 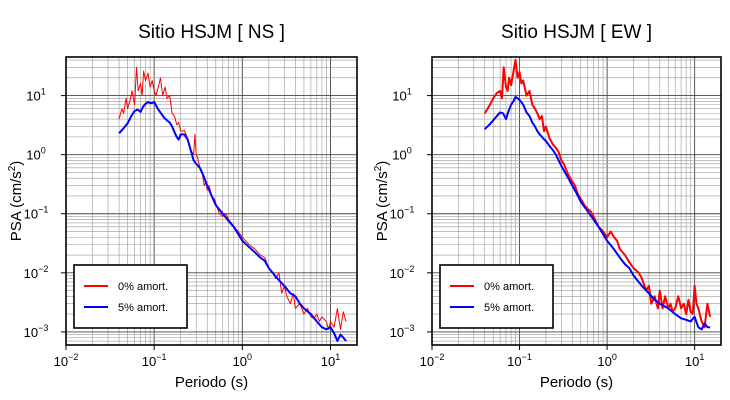 I want to click on chart-title: Sitio HSJM [ EW ], so click(x=576, y=32).